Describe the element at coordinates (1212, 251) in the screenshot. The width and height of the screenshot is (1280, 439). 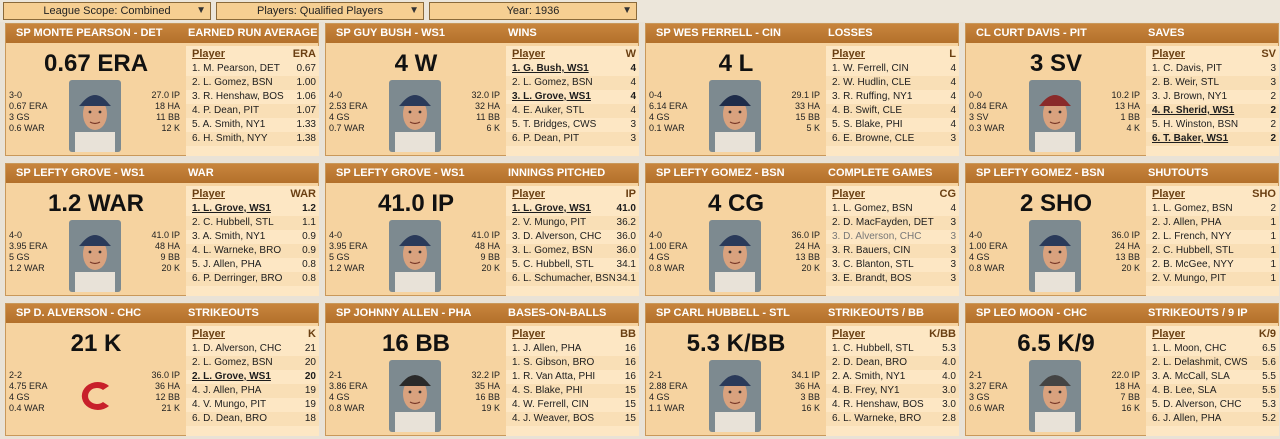
I see `list-item: 2. C. Hubbell, STL 1` at that location.